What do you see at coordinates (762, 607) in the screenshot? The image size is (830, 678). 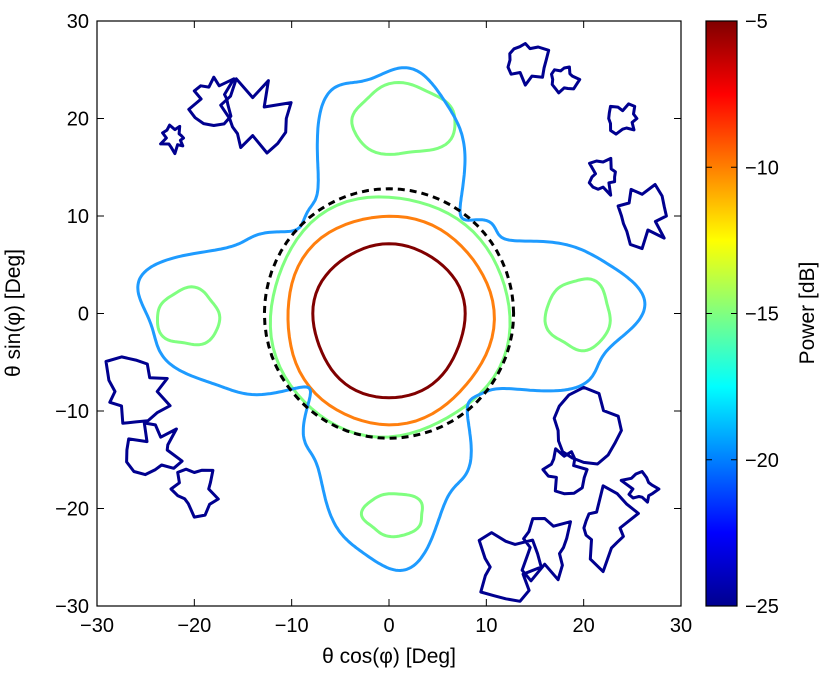 I see `colorbar-tick-label: −25` at bounding box center [762, 607].